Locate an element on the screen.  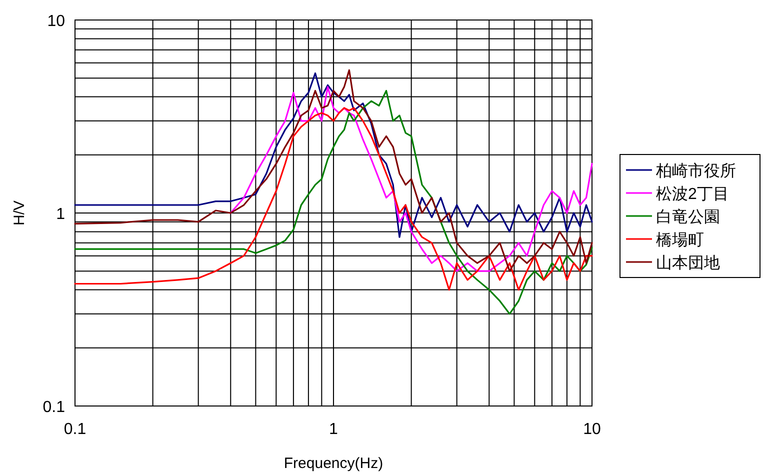
x-axis-title: Frequency(Hz) is located at coordinates (334, 463).